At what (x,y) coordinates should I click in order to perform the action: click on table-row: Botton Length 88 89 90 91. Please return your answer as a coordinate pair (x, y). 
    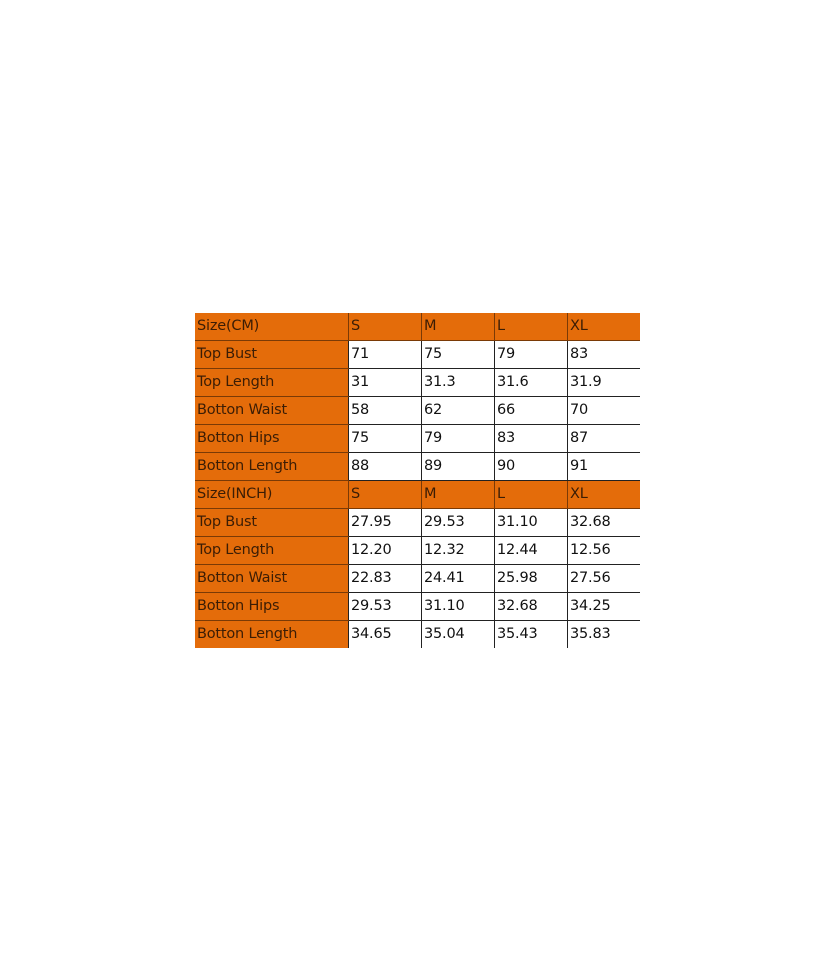
    Looking at the image, I should click on (417, 466).